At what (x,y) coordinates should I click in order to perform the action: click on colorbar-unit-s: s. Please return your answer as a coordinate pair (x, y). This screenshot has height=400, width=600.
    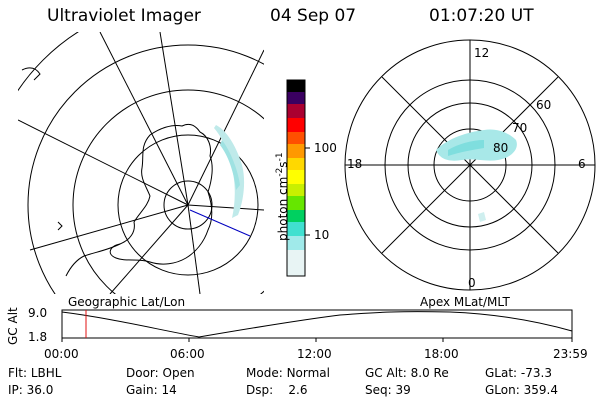
    Looking at the image, I should click on (283, 164).